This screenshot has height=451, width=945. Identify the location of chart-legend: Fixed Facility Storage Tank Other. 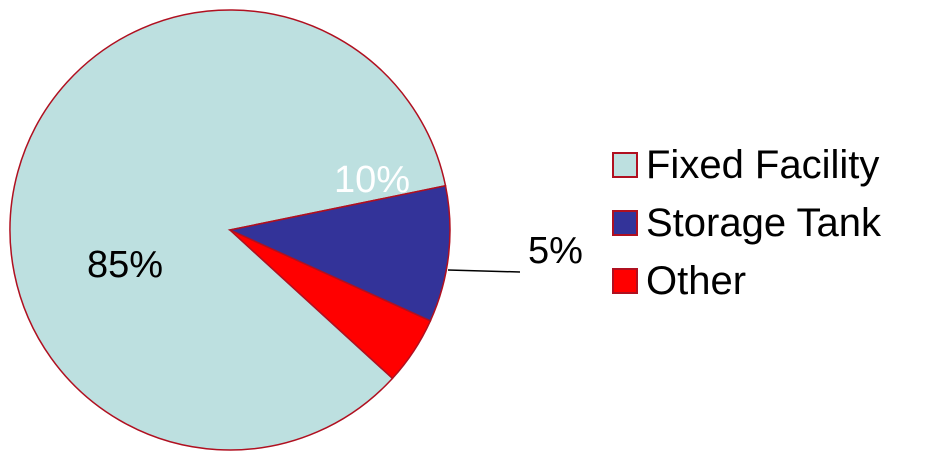
(746, 223).